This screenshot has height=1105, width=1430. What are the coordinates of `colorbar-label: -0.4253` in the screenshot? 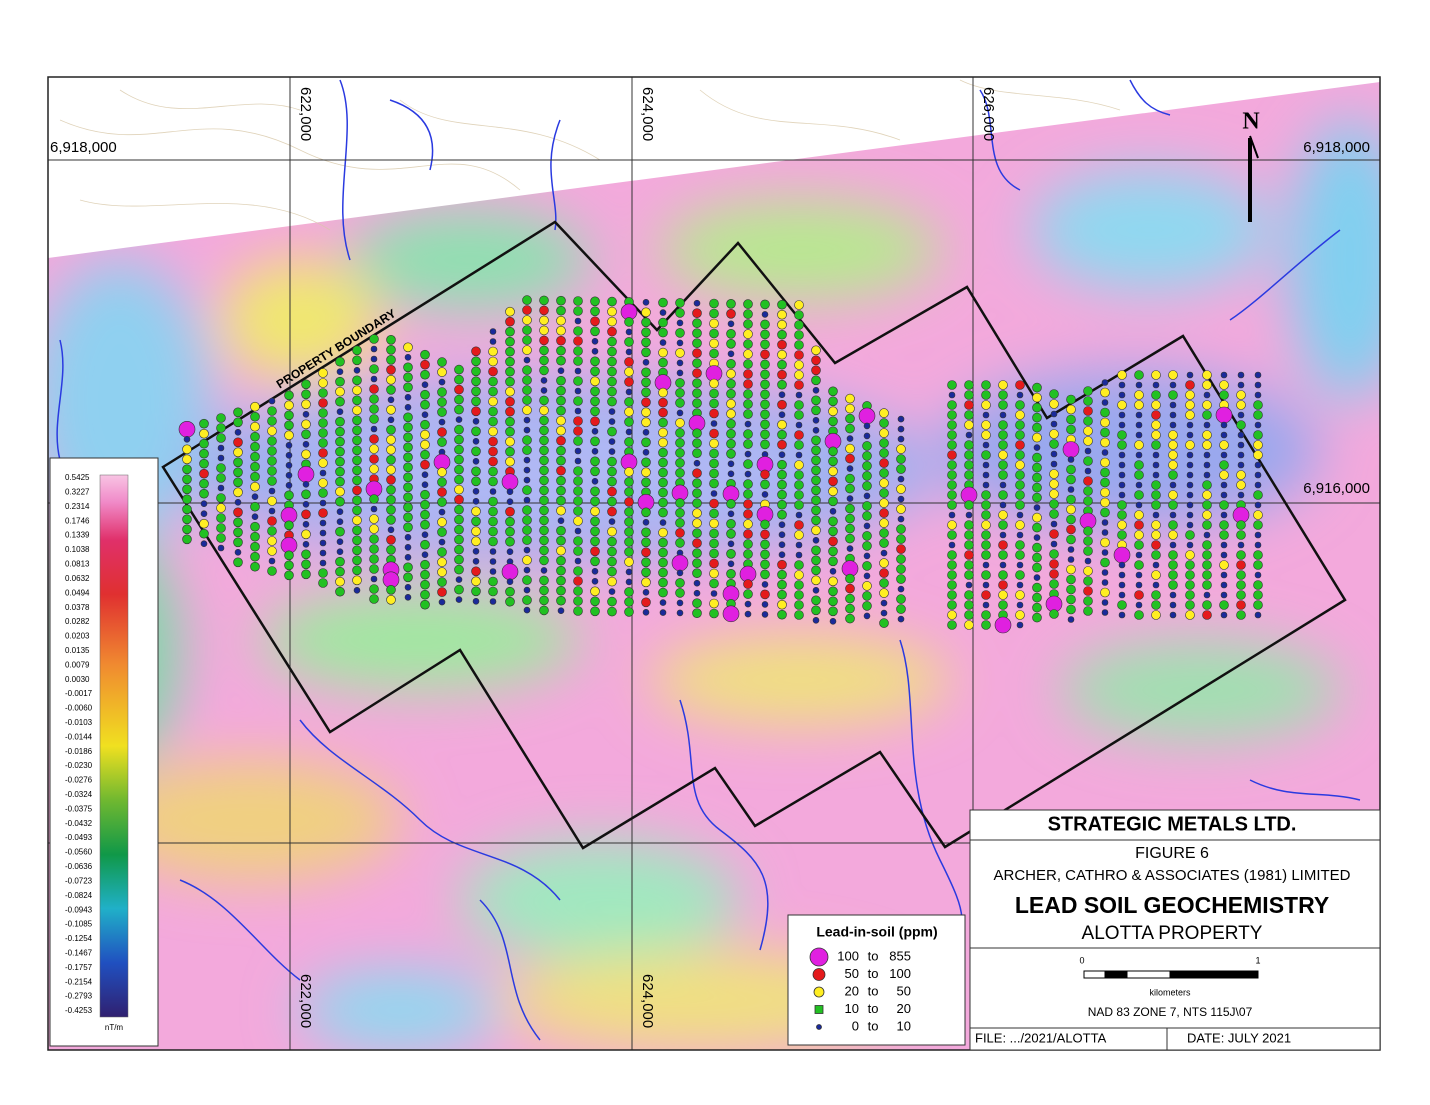 It's located at (79, 1010).